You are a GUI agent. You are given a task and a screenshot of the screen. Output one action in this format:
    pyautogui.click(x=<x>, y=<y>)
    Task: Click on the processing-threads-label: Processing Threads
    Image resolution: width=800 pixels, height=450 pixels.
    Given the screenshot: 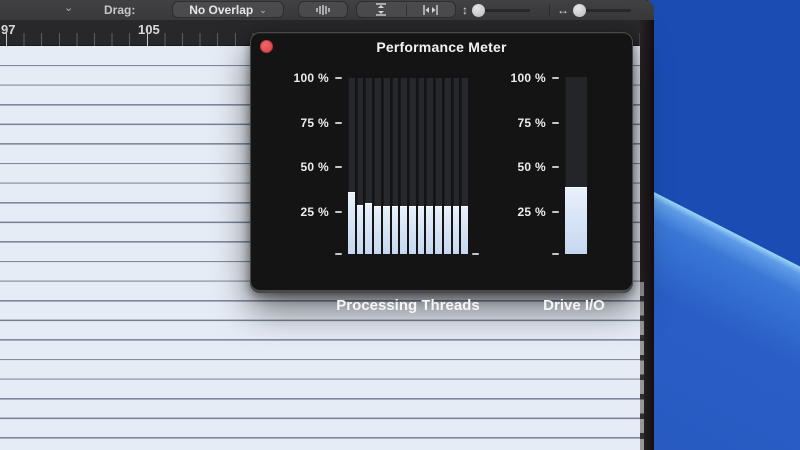 What is the action you would take?
    pyautogui.click(x=408, y=305)
    